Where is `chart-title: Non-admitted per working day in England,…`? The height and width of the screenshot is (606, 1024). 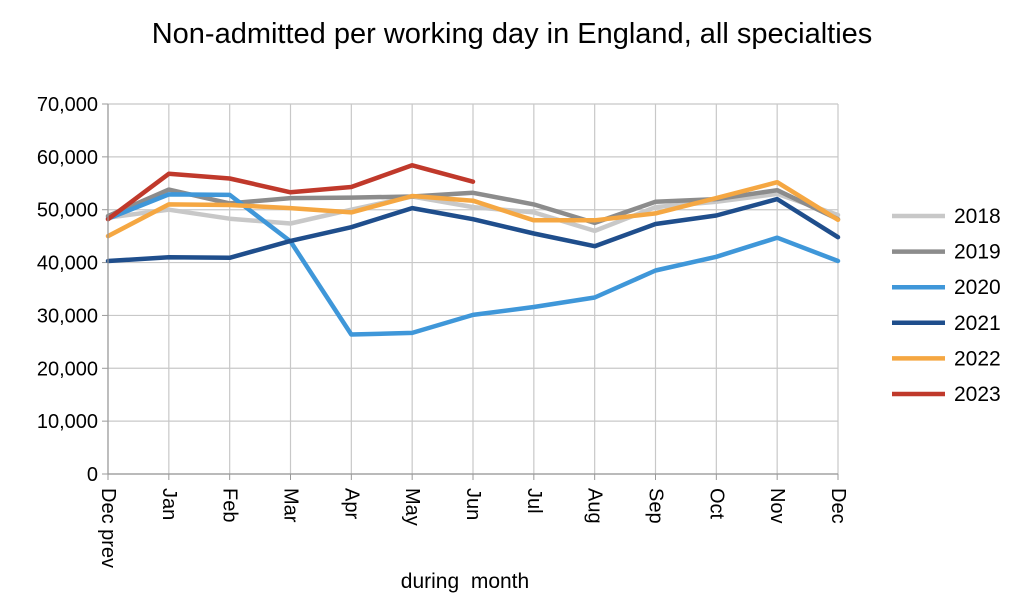 chart-title: Non-admitted per working day in England,… is located at coordinates (512, 34).